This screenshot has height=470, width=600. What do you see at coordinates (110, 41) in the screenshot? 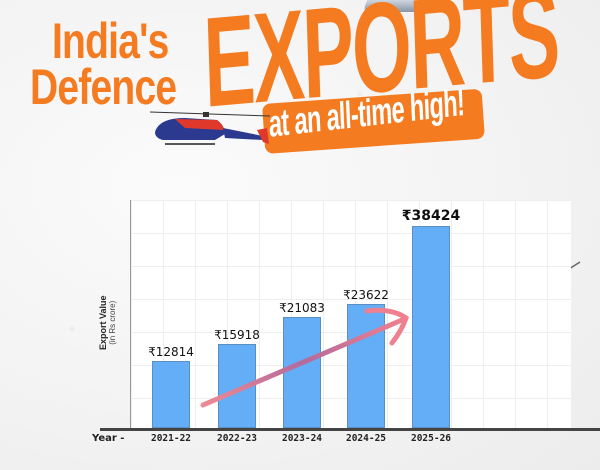
I see `headline-line1: India's` at bounding box center [110, 41].